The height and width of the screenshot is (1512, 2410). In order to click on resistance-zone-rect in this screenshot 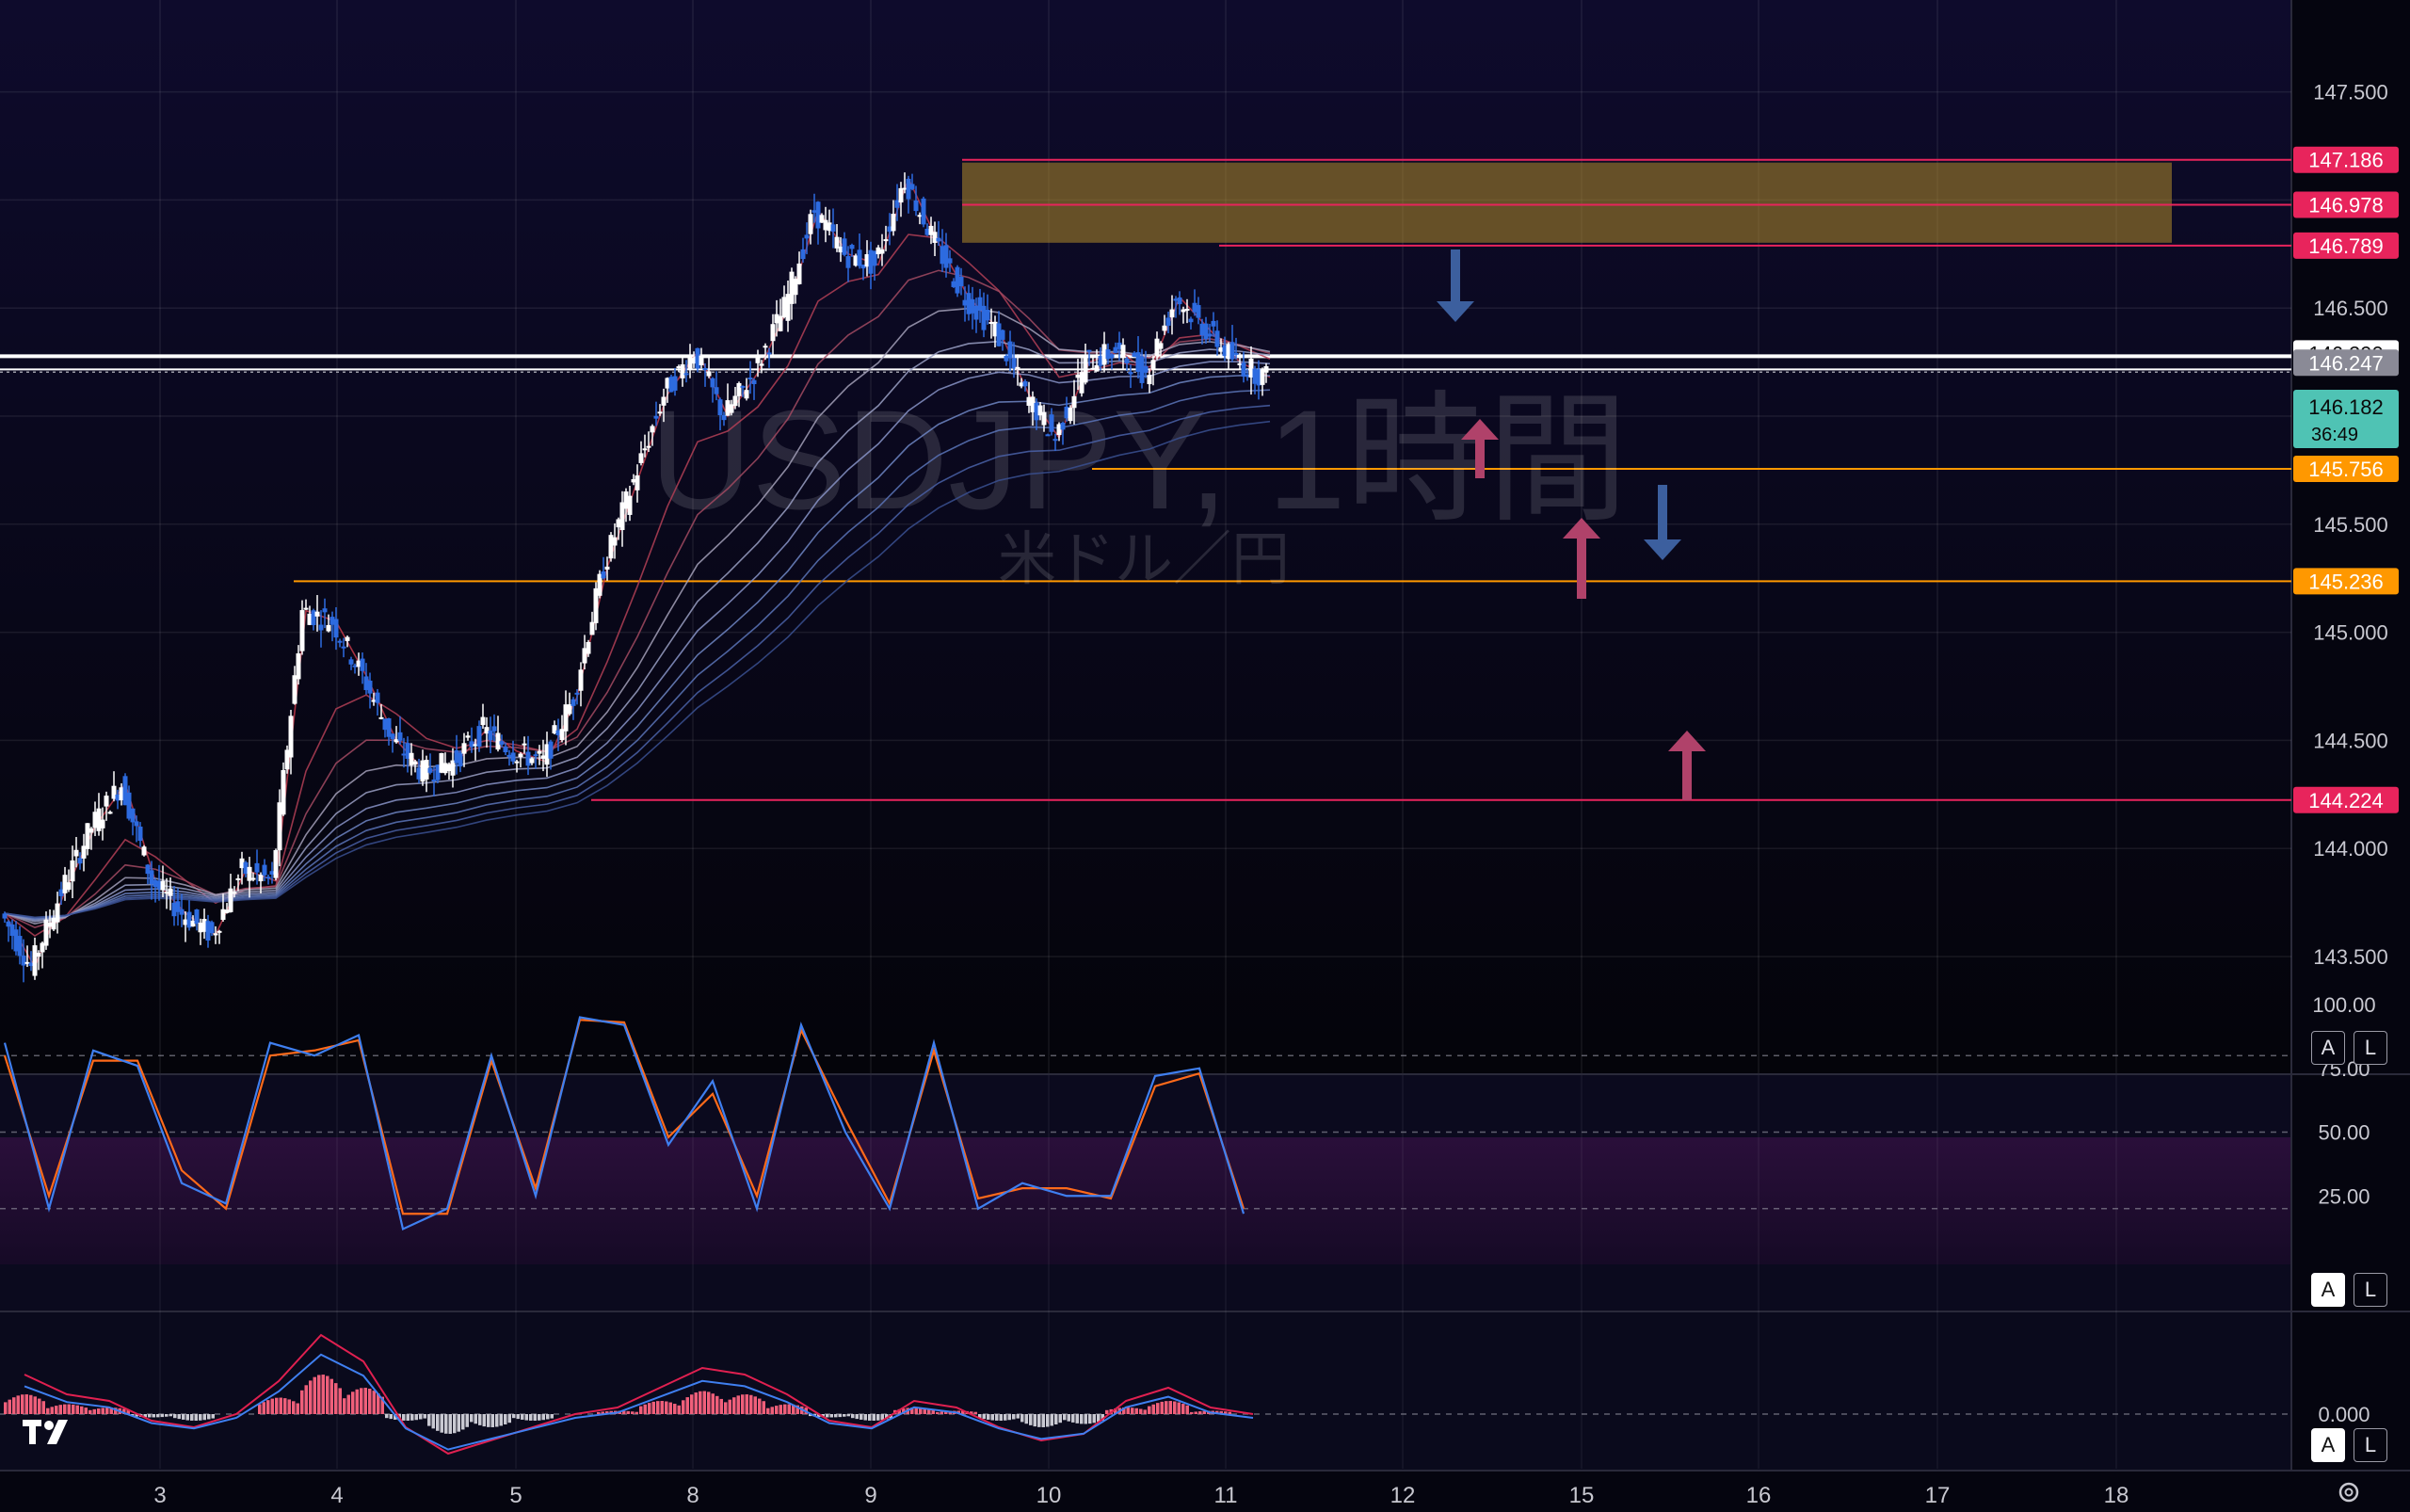, I will do `click(1567, 202)`.